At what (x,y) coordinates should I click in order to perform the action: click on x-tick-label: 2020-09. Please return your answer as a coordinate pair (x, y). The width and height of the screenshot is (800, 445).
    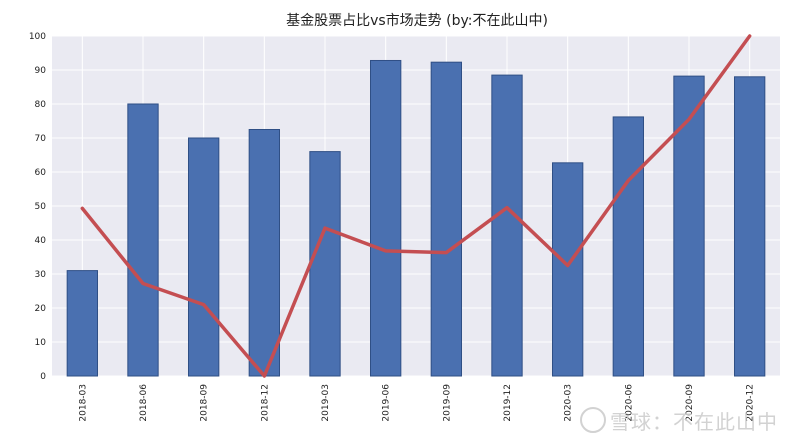
    Looking at the image, I should click on (690, 403).